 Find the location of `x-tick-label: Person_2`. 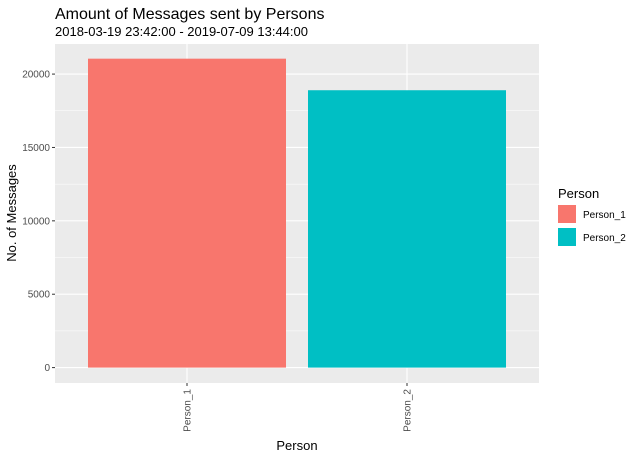

x-tick-label: Person_2 is located at coordinates (408, 410).